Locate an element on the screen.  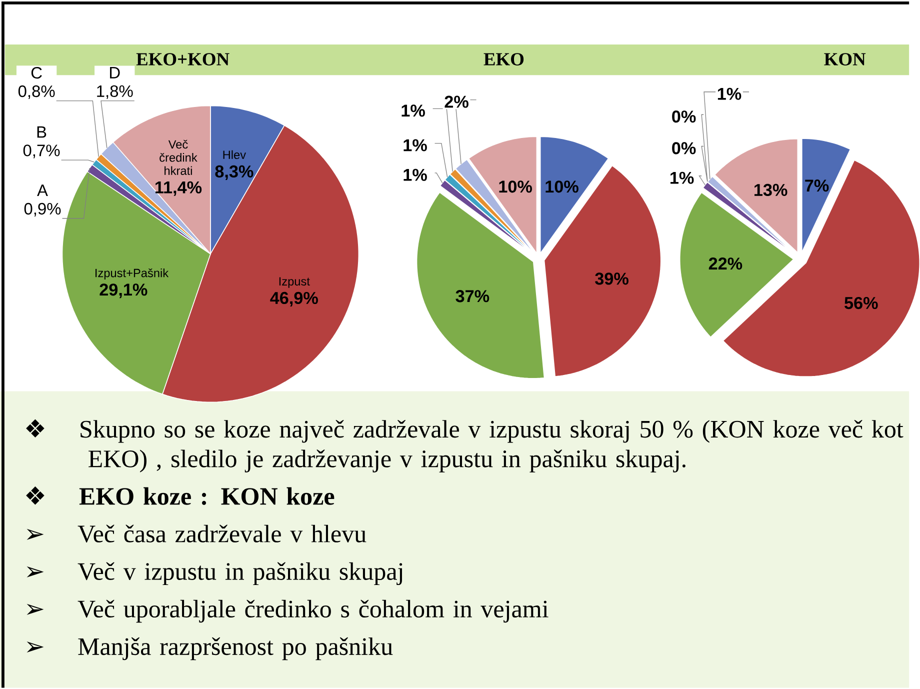
slice-label: Hlev is located at coordinates (234, 154).